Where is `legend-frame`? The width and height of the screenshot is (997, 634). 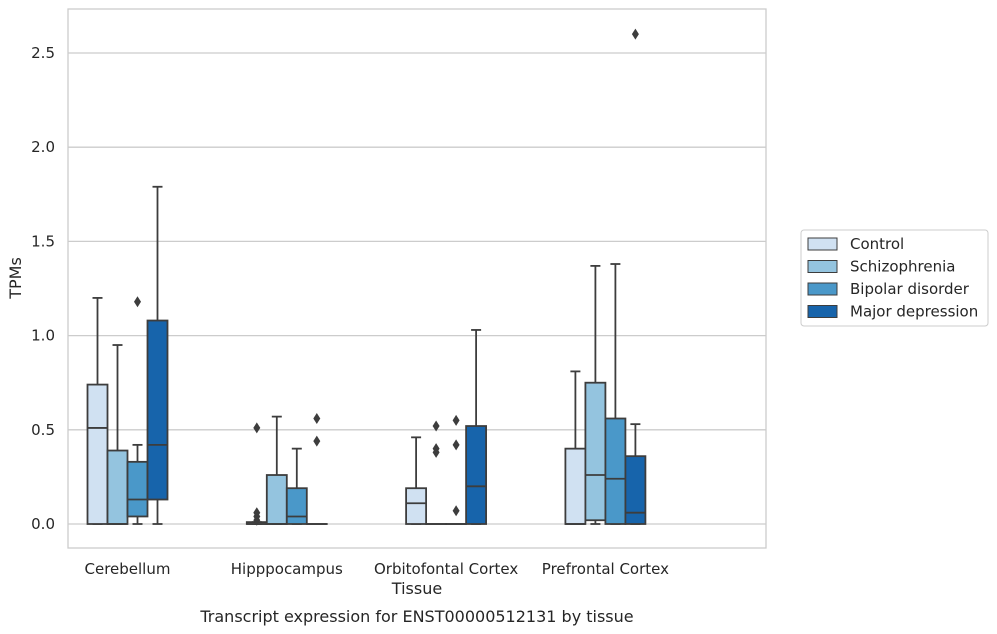
legend-frame is located at coordinates (894, 278).